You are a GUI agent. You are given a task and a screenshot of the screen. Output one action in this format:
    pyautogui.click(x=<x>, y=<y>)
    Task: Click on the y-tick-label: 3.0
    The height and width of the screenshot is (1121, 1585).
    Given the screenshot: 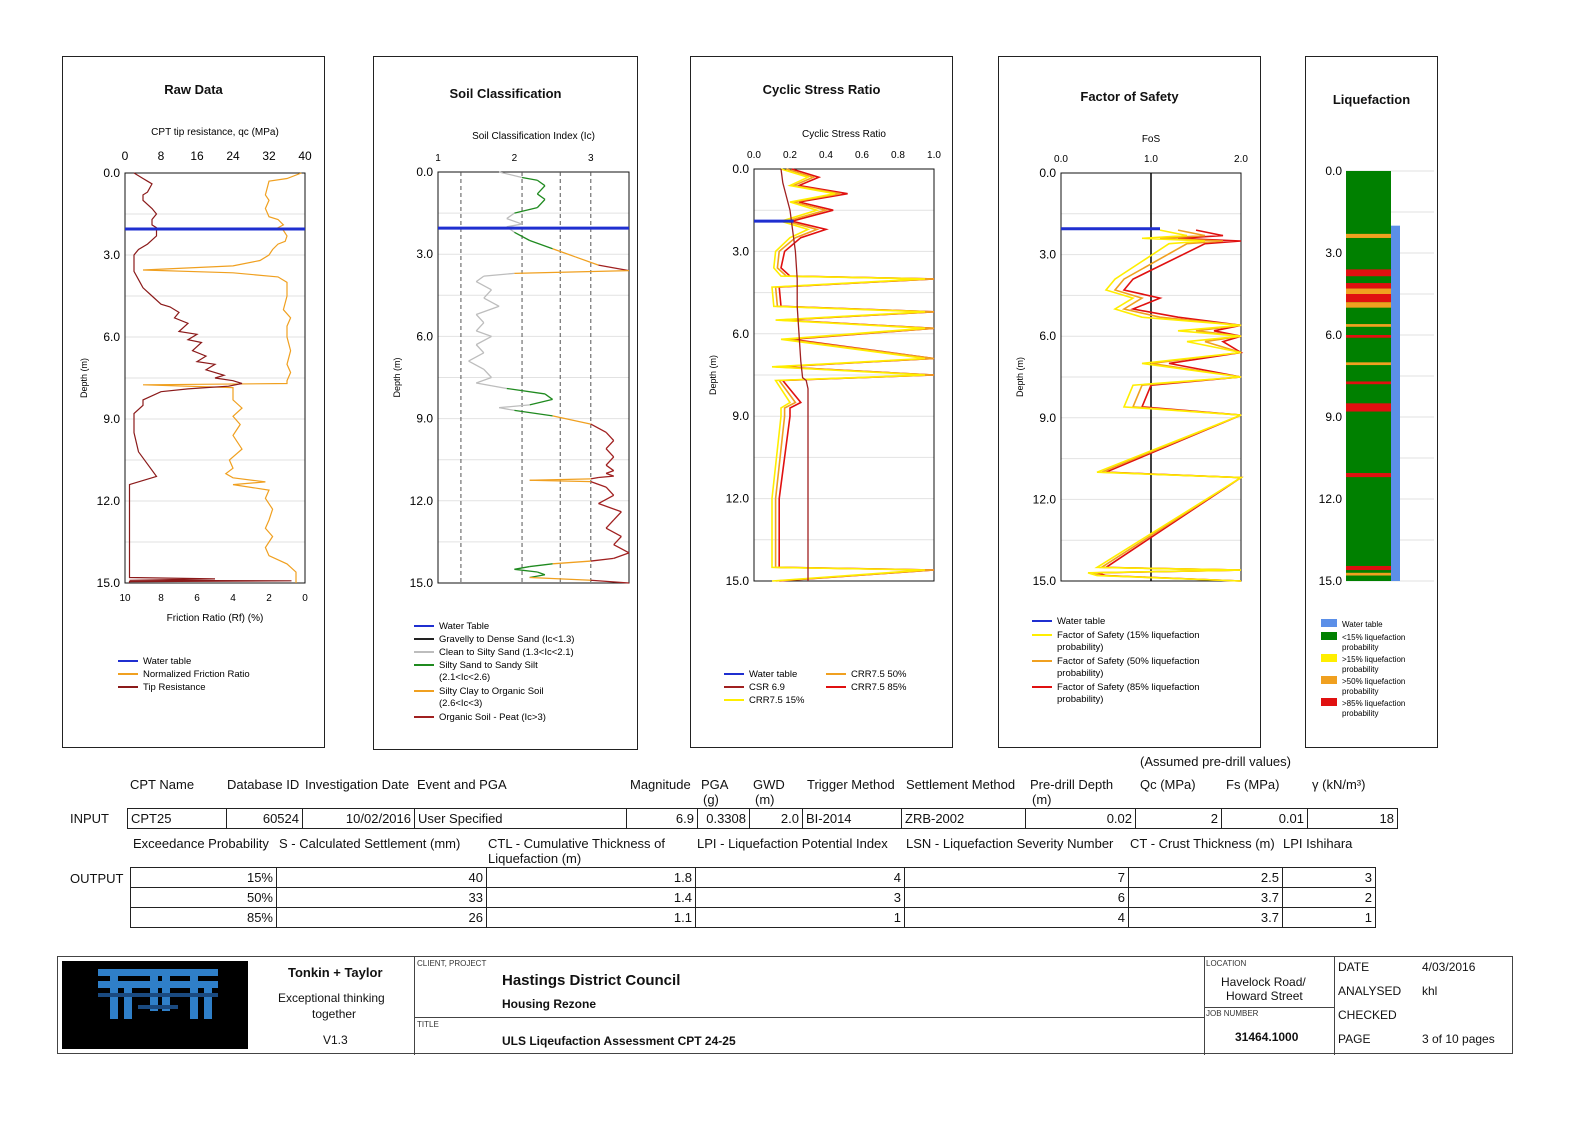 What is the action you would take?
    pyautogui.click(x=740, y=251)
    